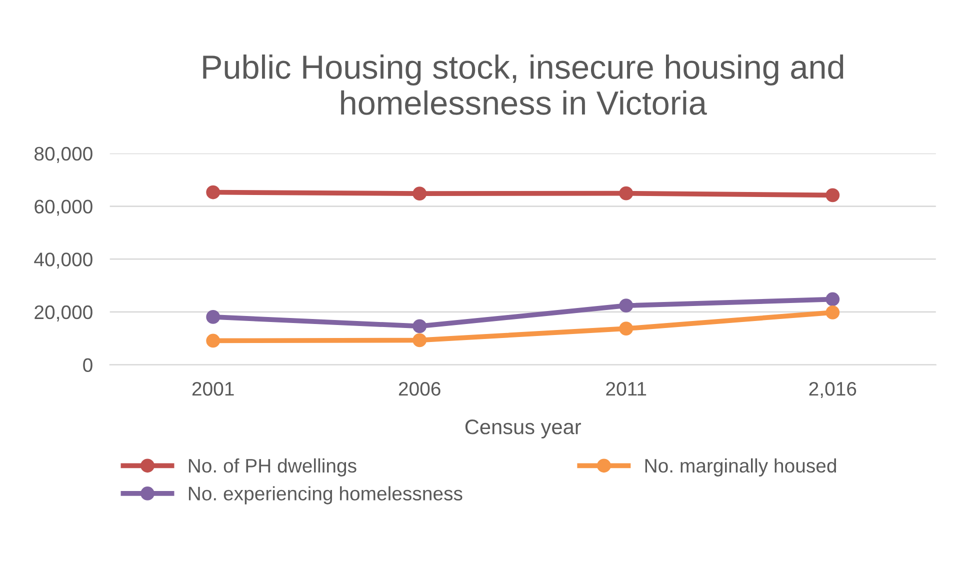 This screenshot has height=579, width=955. What do you see at coordinates (213, 389) in the screenshot?
I see `x-tick-label: 2001` at bounding box center [213, 389].